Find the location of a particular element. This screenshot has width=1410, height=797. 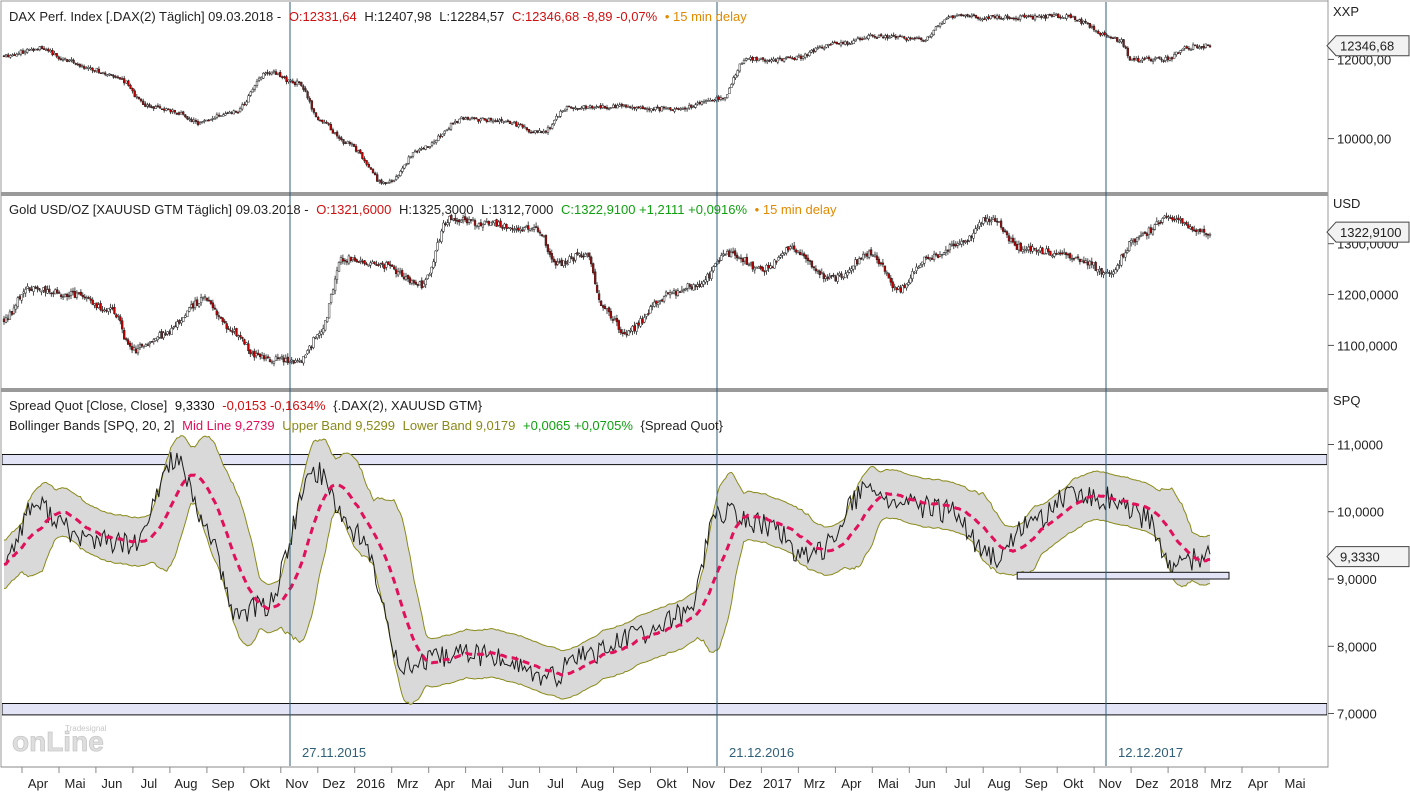

marker-label: 12.12.2017 is located at coordinates (1150, 752).